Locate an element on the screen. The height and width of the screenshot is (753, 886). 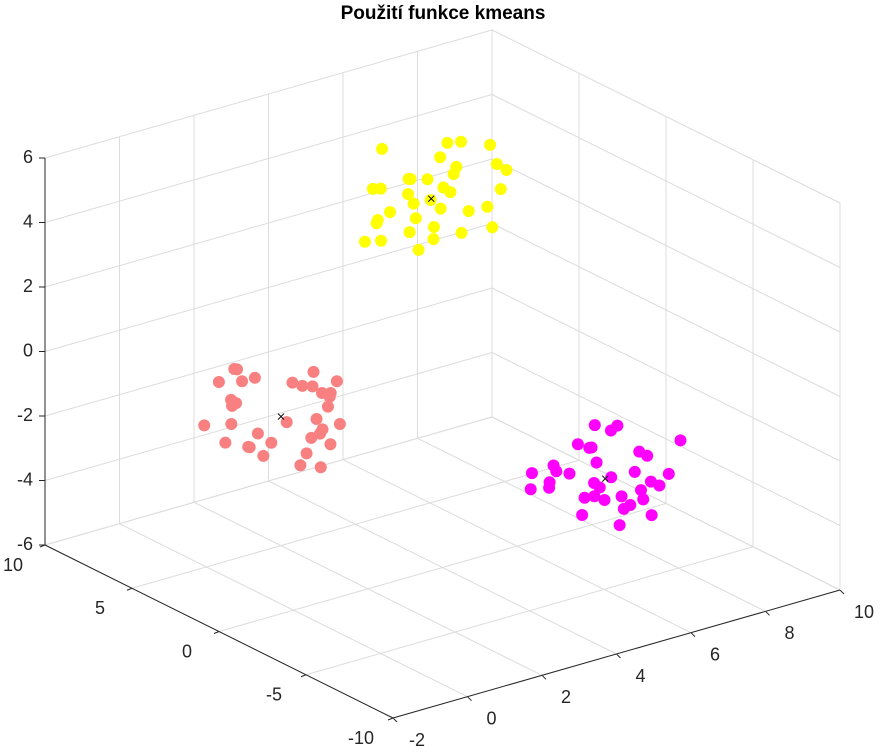
z-tick-label: -2 is located at coordinates (25, 415).